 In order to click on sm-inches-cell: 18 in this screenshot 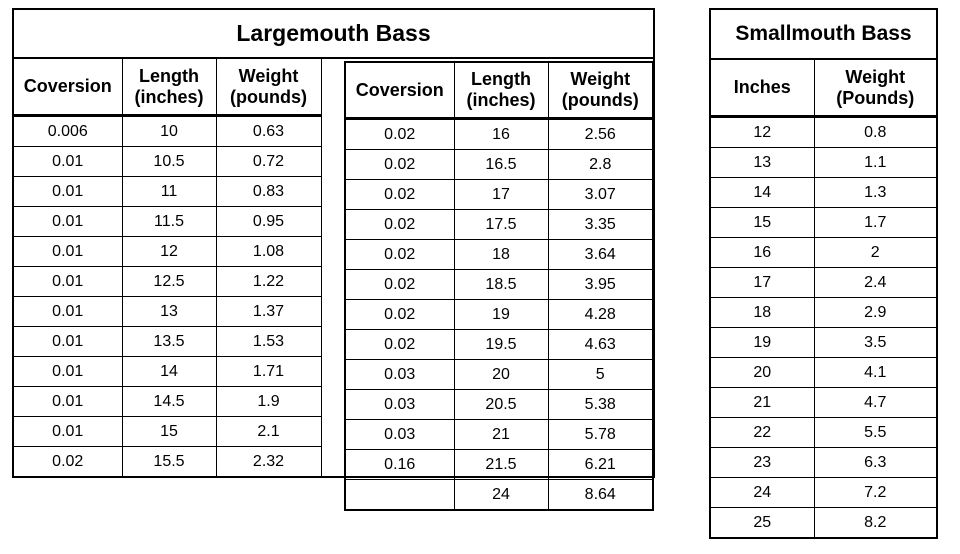, I will do `click(762, 312)`.